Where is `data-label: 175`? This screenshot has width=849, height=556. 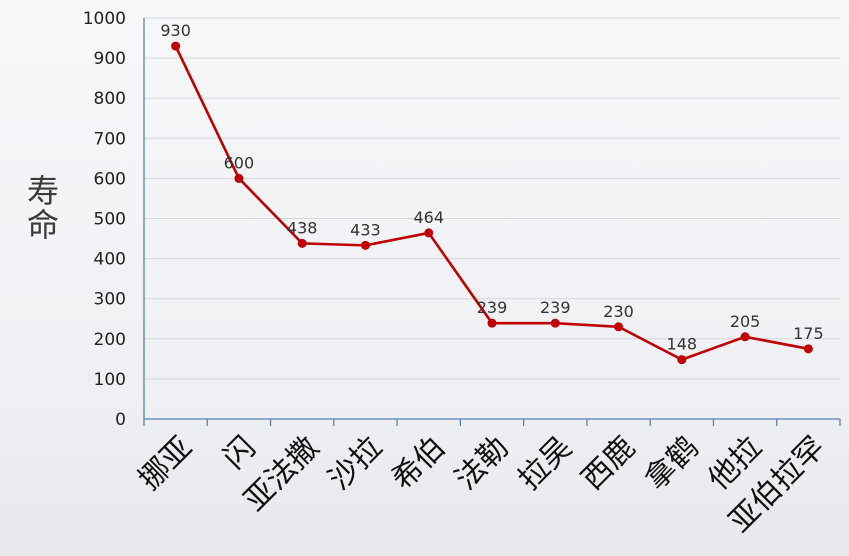 data-label: 175 is located at coordinates (808, 333).